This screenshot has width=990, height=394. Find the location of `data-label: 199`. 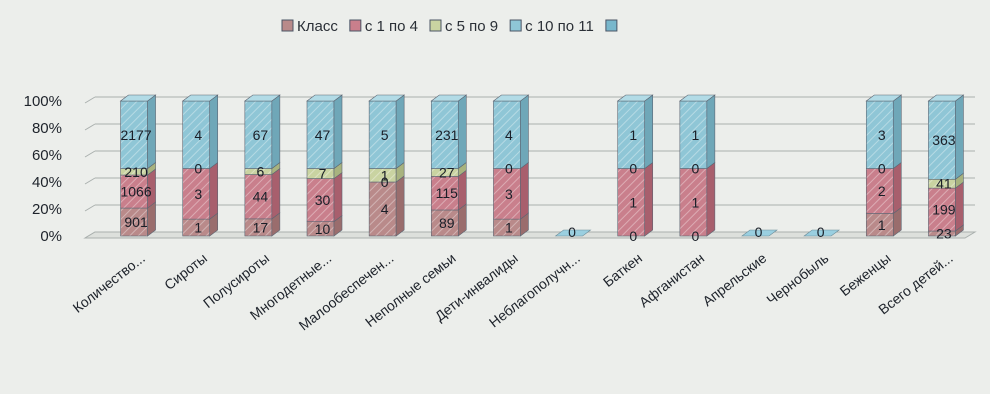

data-label: 199 is located at coordinates (944, 210).